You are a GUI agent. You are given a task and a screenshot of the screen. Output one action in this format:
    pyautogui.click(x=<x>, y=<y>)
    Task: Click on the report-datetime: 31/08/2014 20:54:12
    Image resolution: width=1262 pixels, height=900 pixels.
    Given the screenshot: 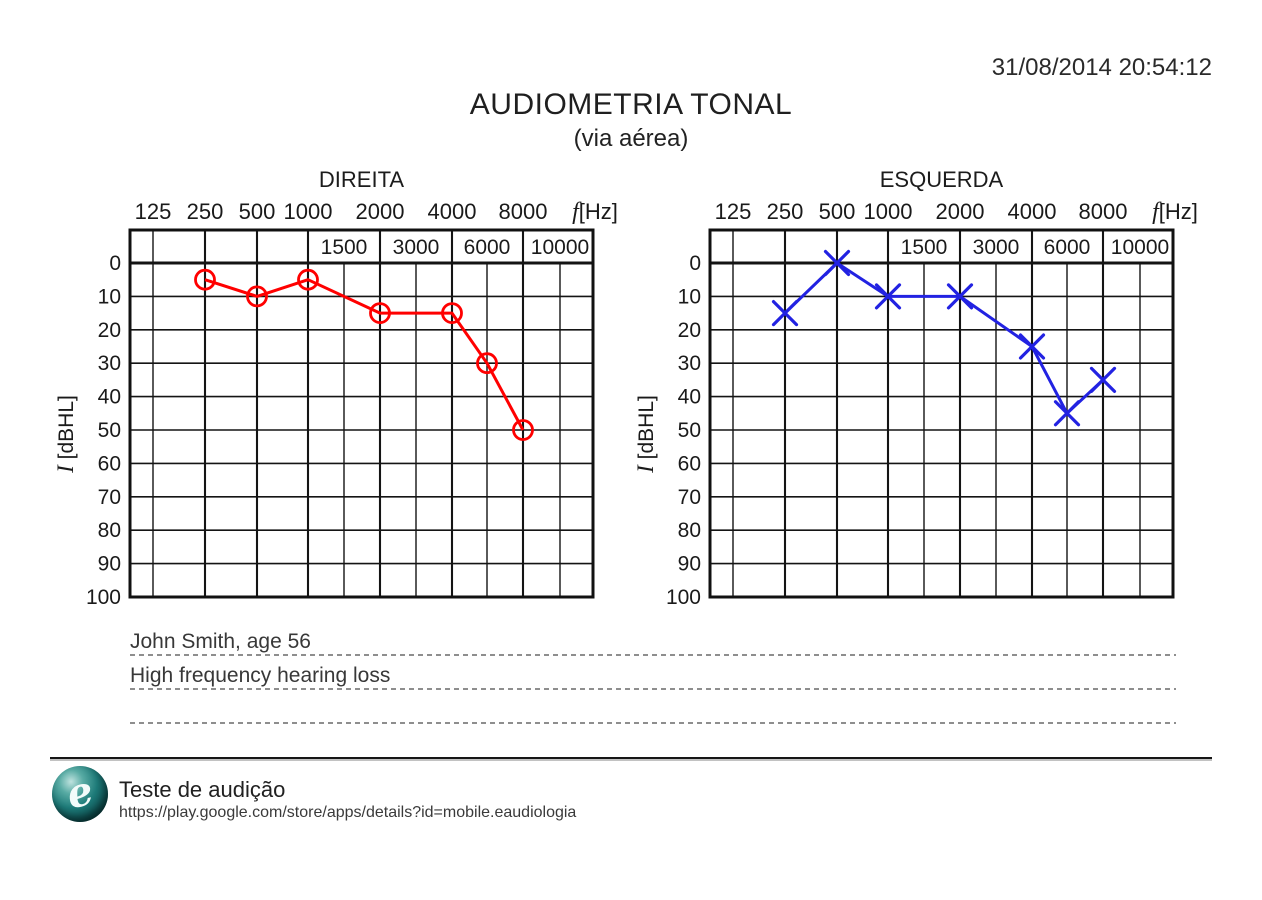 What is the action you would take?
    pyautogui.click(x=1101, y=67)
    